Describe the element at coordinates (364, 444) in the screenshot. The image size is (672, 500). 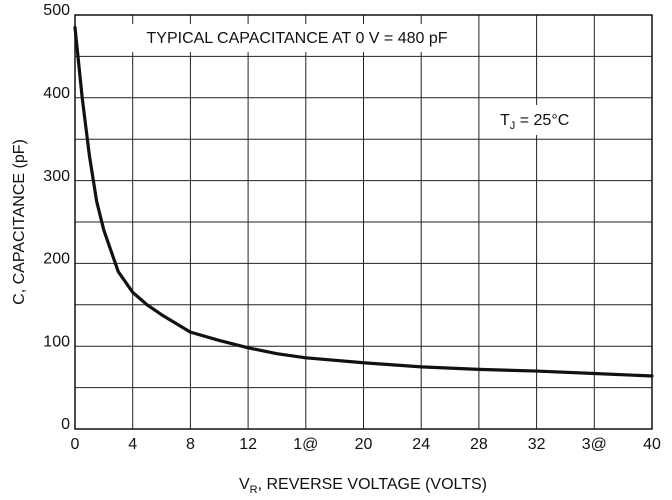
I see `x-tick-label: 20` at that location.